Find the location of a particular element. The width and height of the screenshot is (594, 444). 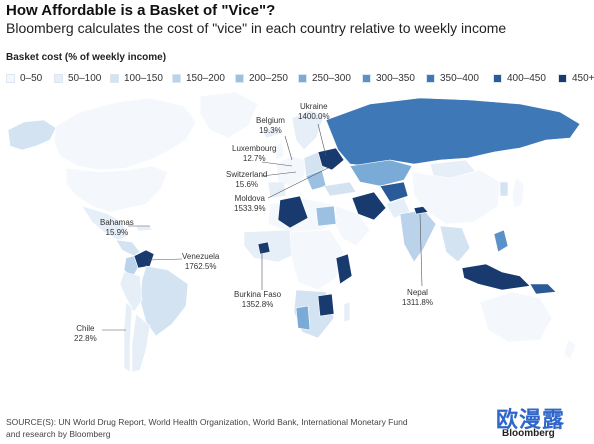

region-kazakhstan is located at coordinates (381, 173).